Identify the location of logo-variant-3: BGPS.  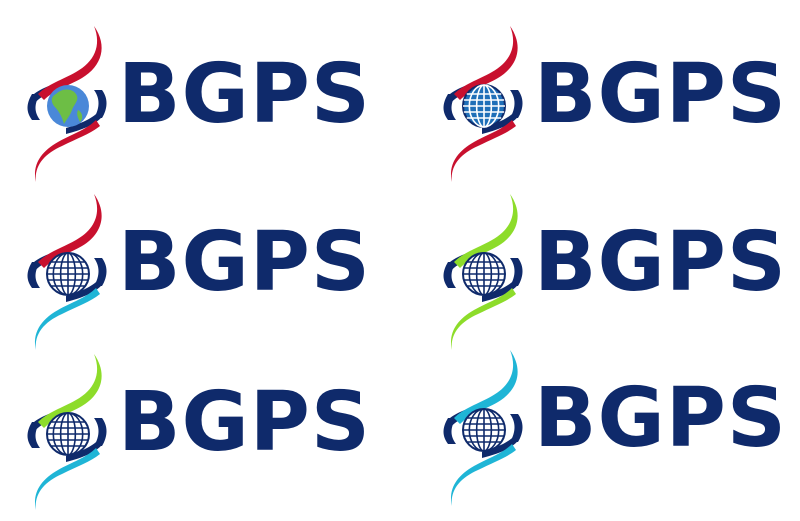
(202, 272).